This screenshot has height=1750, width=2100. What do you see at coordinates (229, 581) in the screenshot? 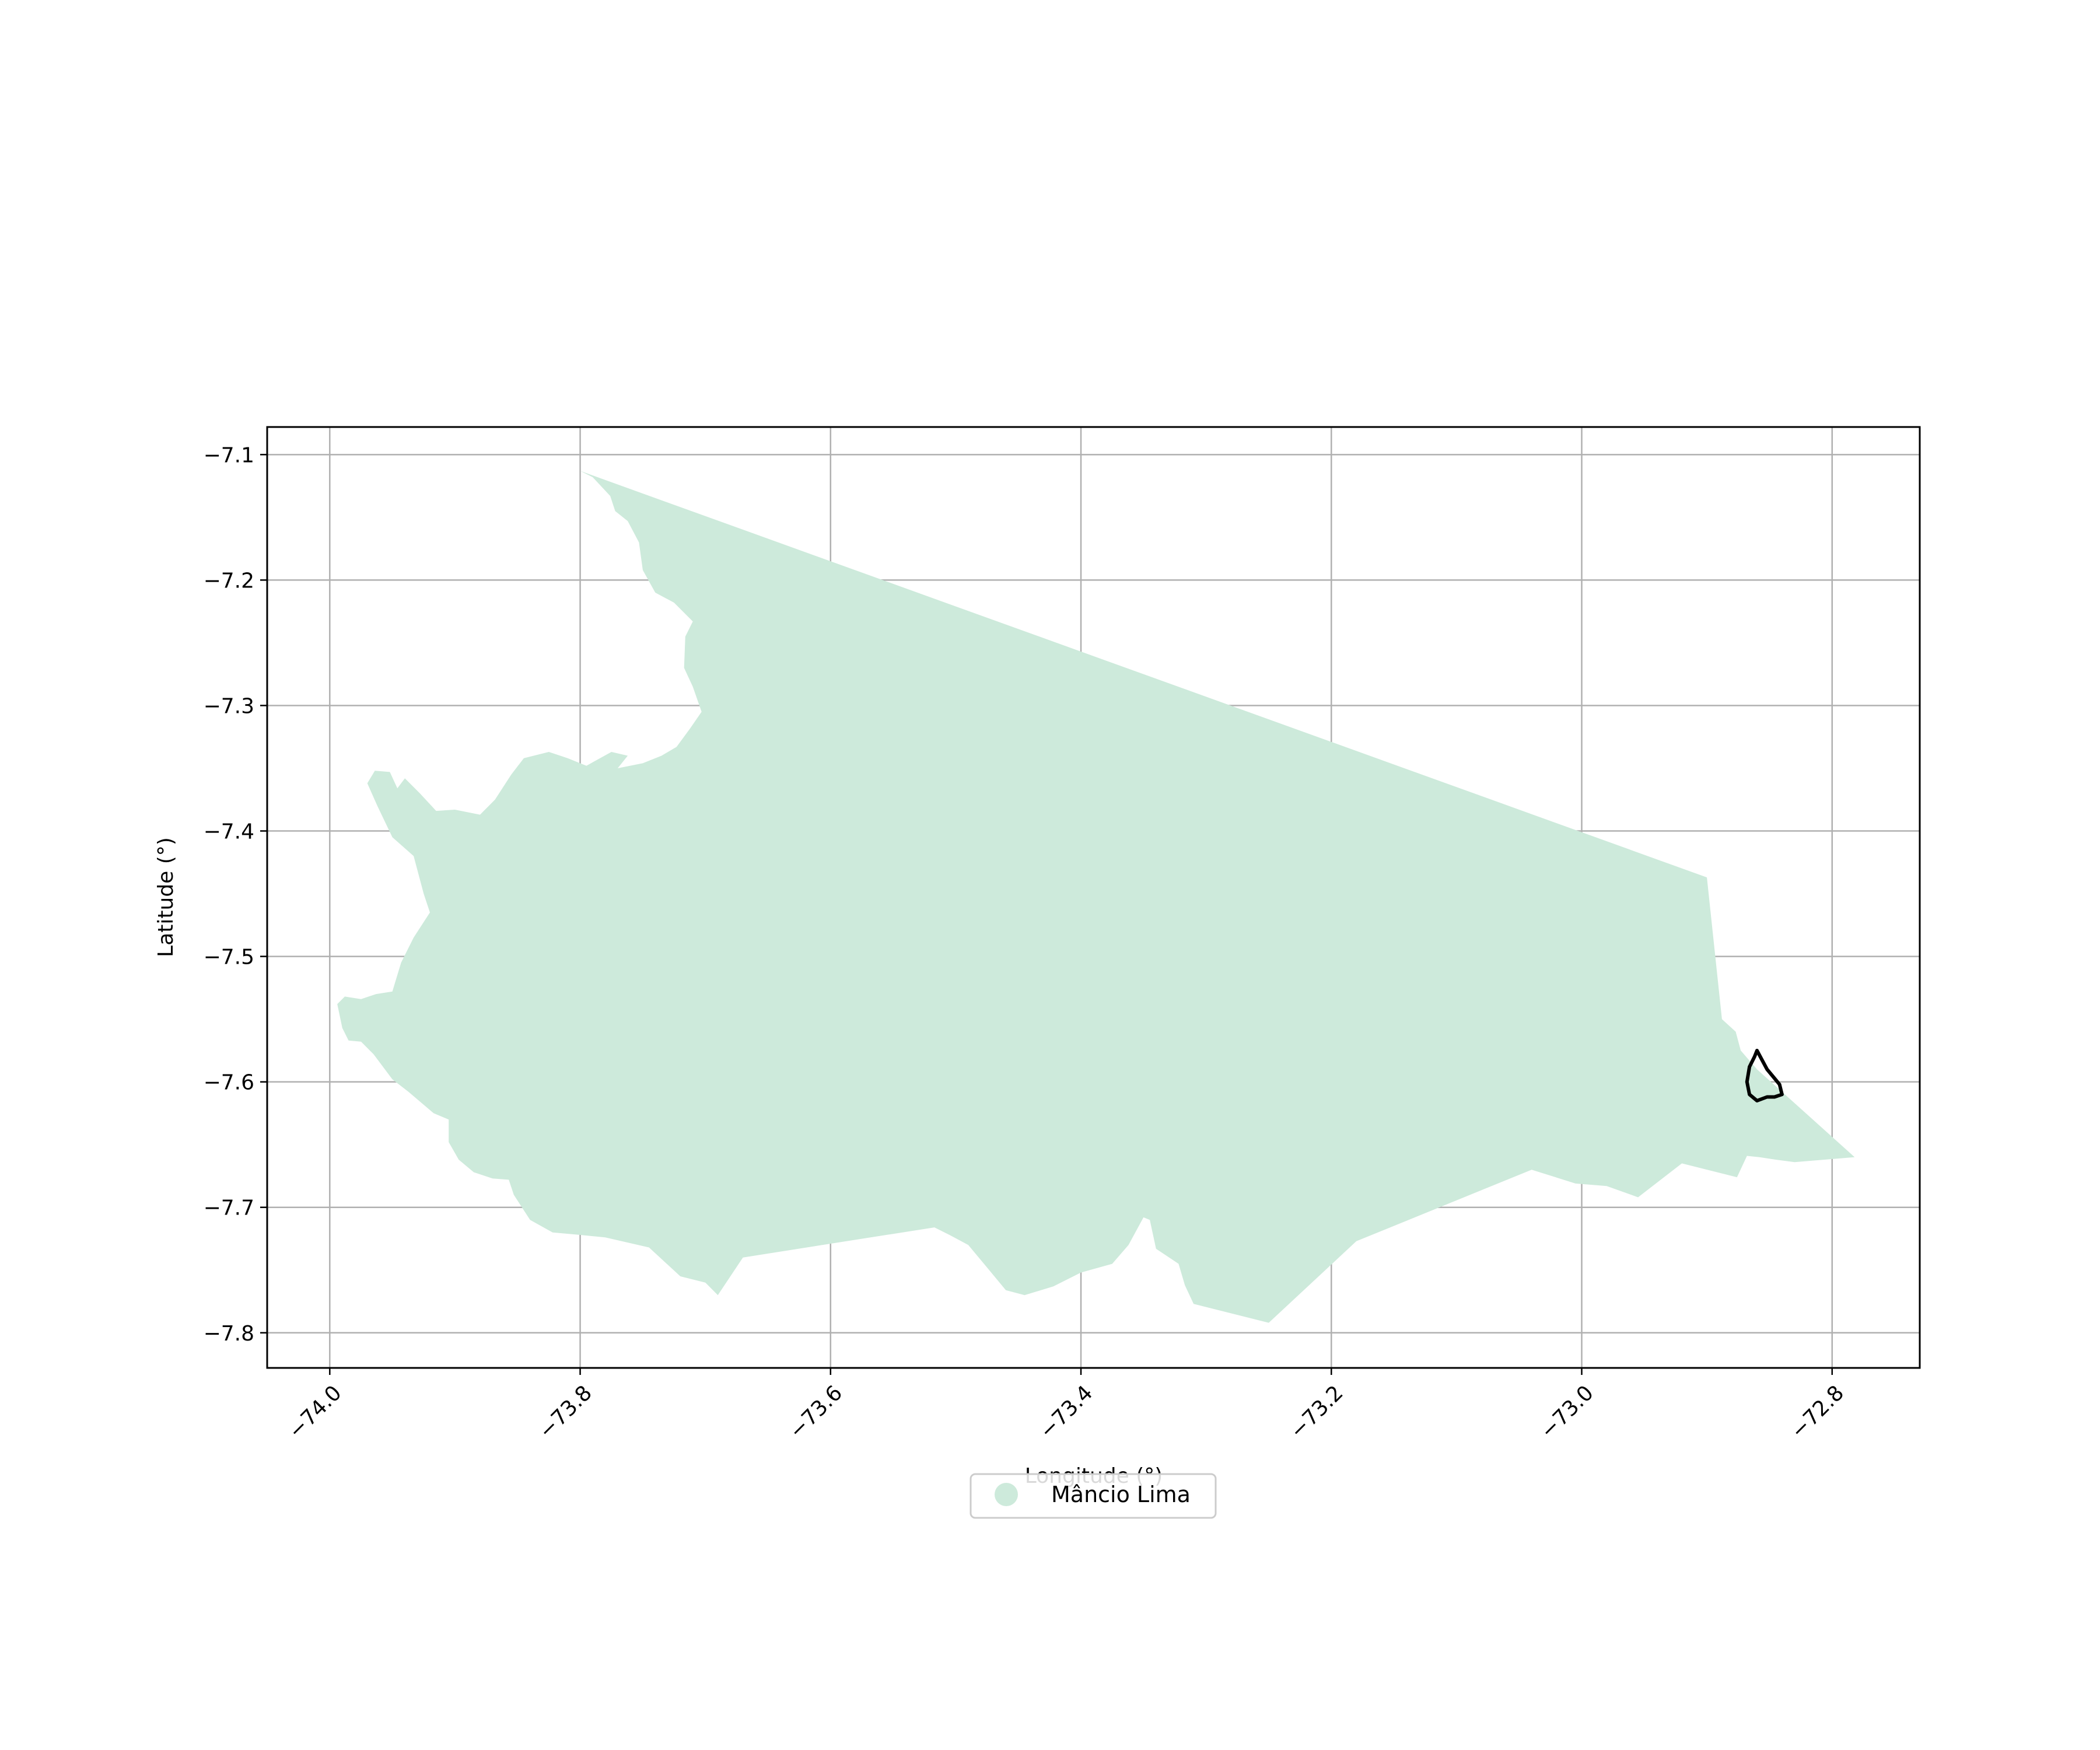
I see `y-tick-label: −7.2` at bounding box center [229, 581].